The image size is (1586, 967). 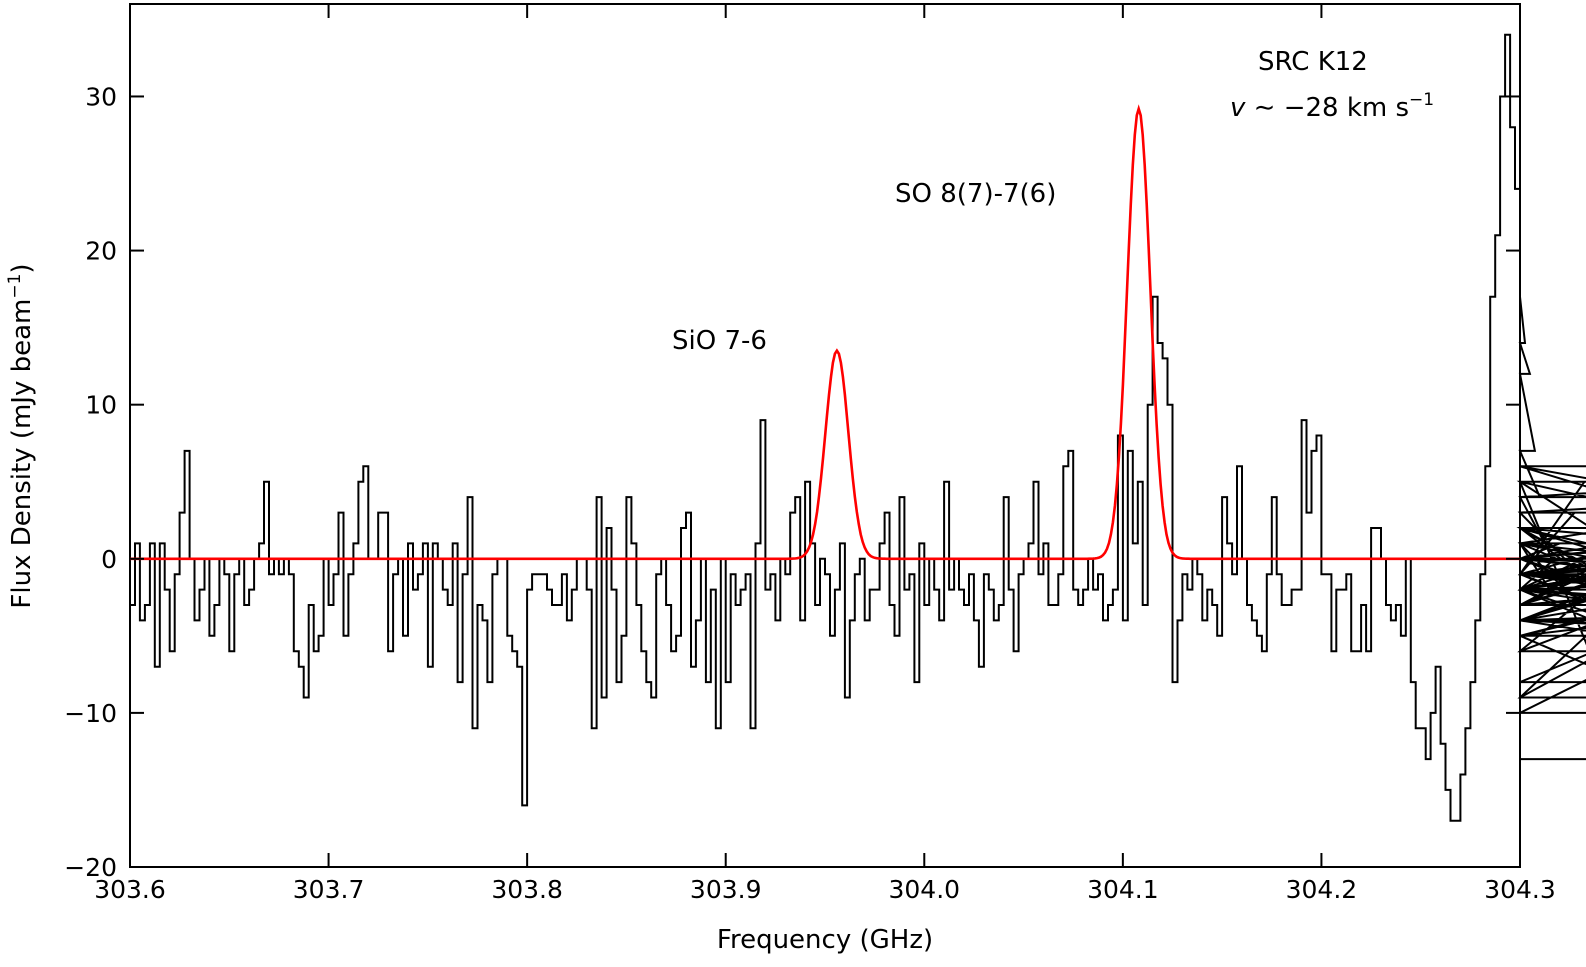 What do you see at coordinates (1238, 108) in the screenshot?
I see `velocity-symbol: v` at bounding box center [1238, 108].